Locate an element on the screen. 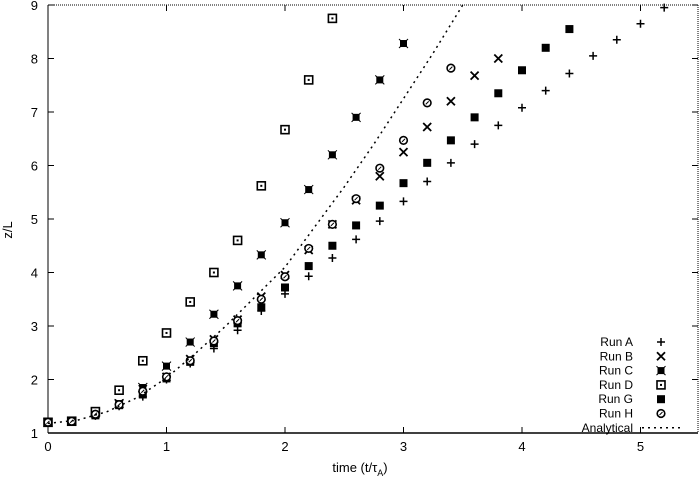 The height and width of the screenshot is (483, 700). filled-square-marker-icon is located at coordinates (661, 399).